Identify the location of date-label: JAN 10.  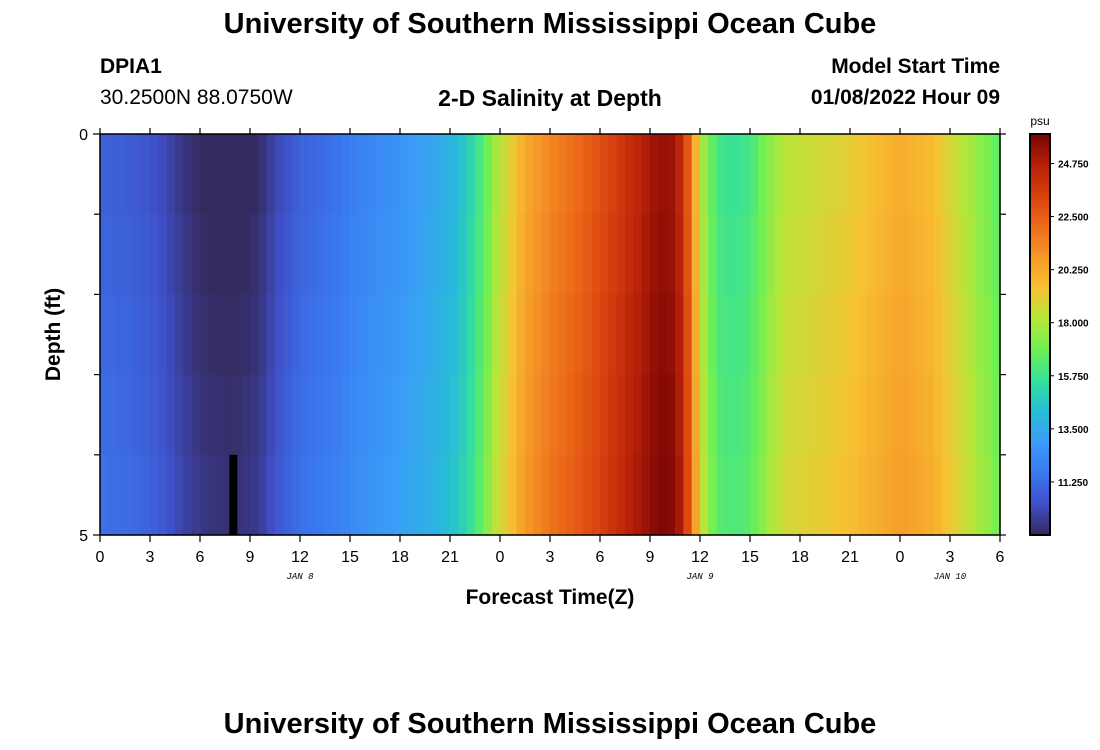
(950, 577).